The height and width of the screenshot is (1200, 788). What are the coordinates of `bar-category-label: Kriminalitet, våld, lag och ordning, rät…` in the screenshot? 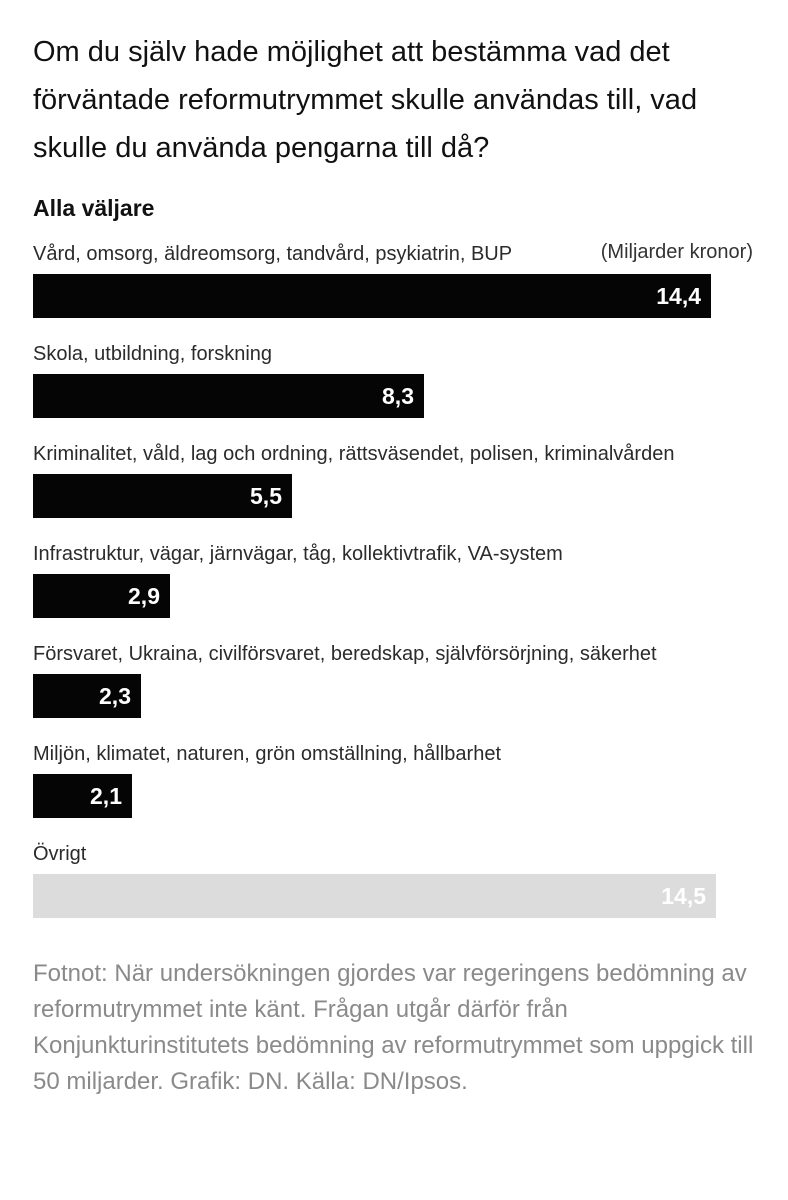 It's located at (354, 454).